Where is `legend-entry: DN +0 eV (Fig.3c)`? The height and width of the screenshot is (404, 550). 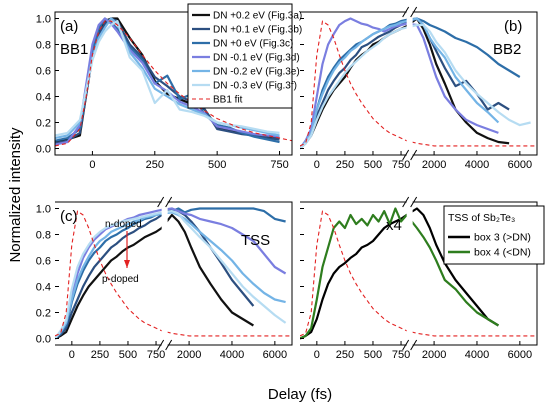
legend-entry: DN +0 eV (Fig.3c) is located at coordinates (253, 44).